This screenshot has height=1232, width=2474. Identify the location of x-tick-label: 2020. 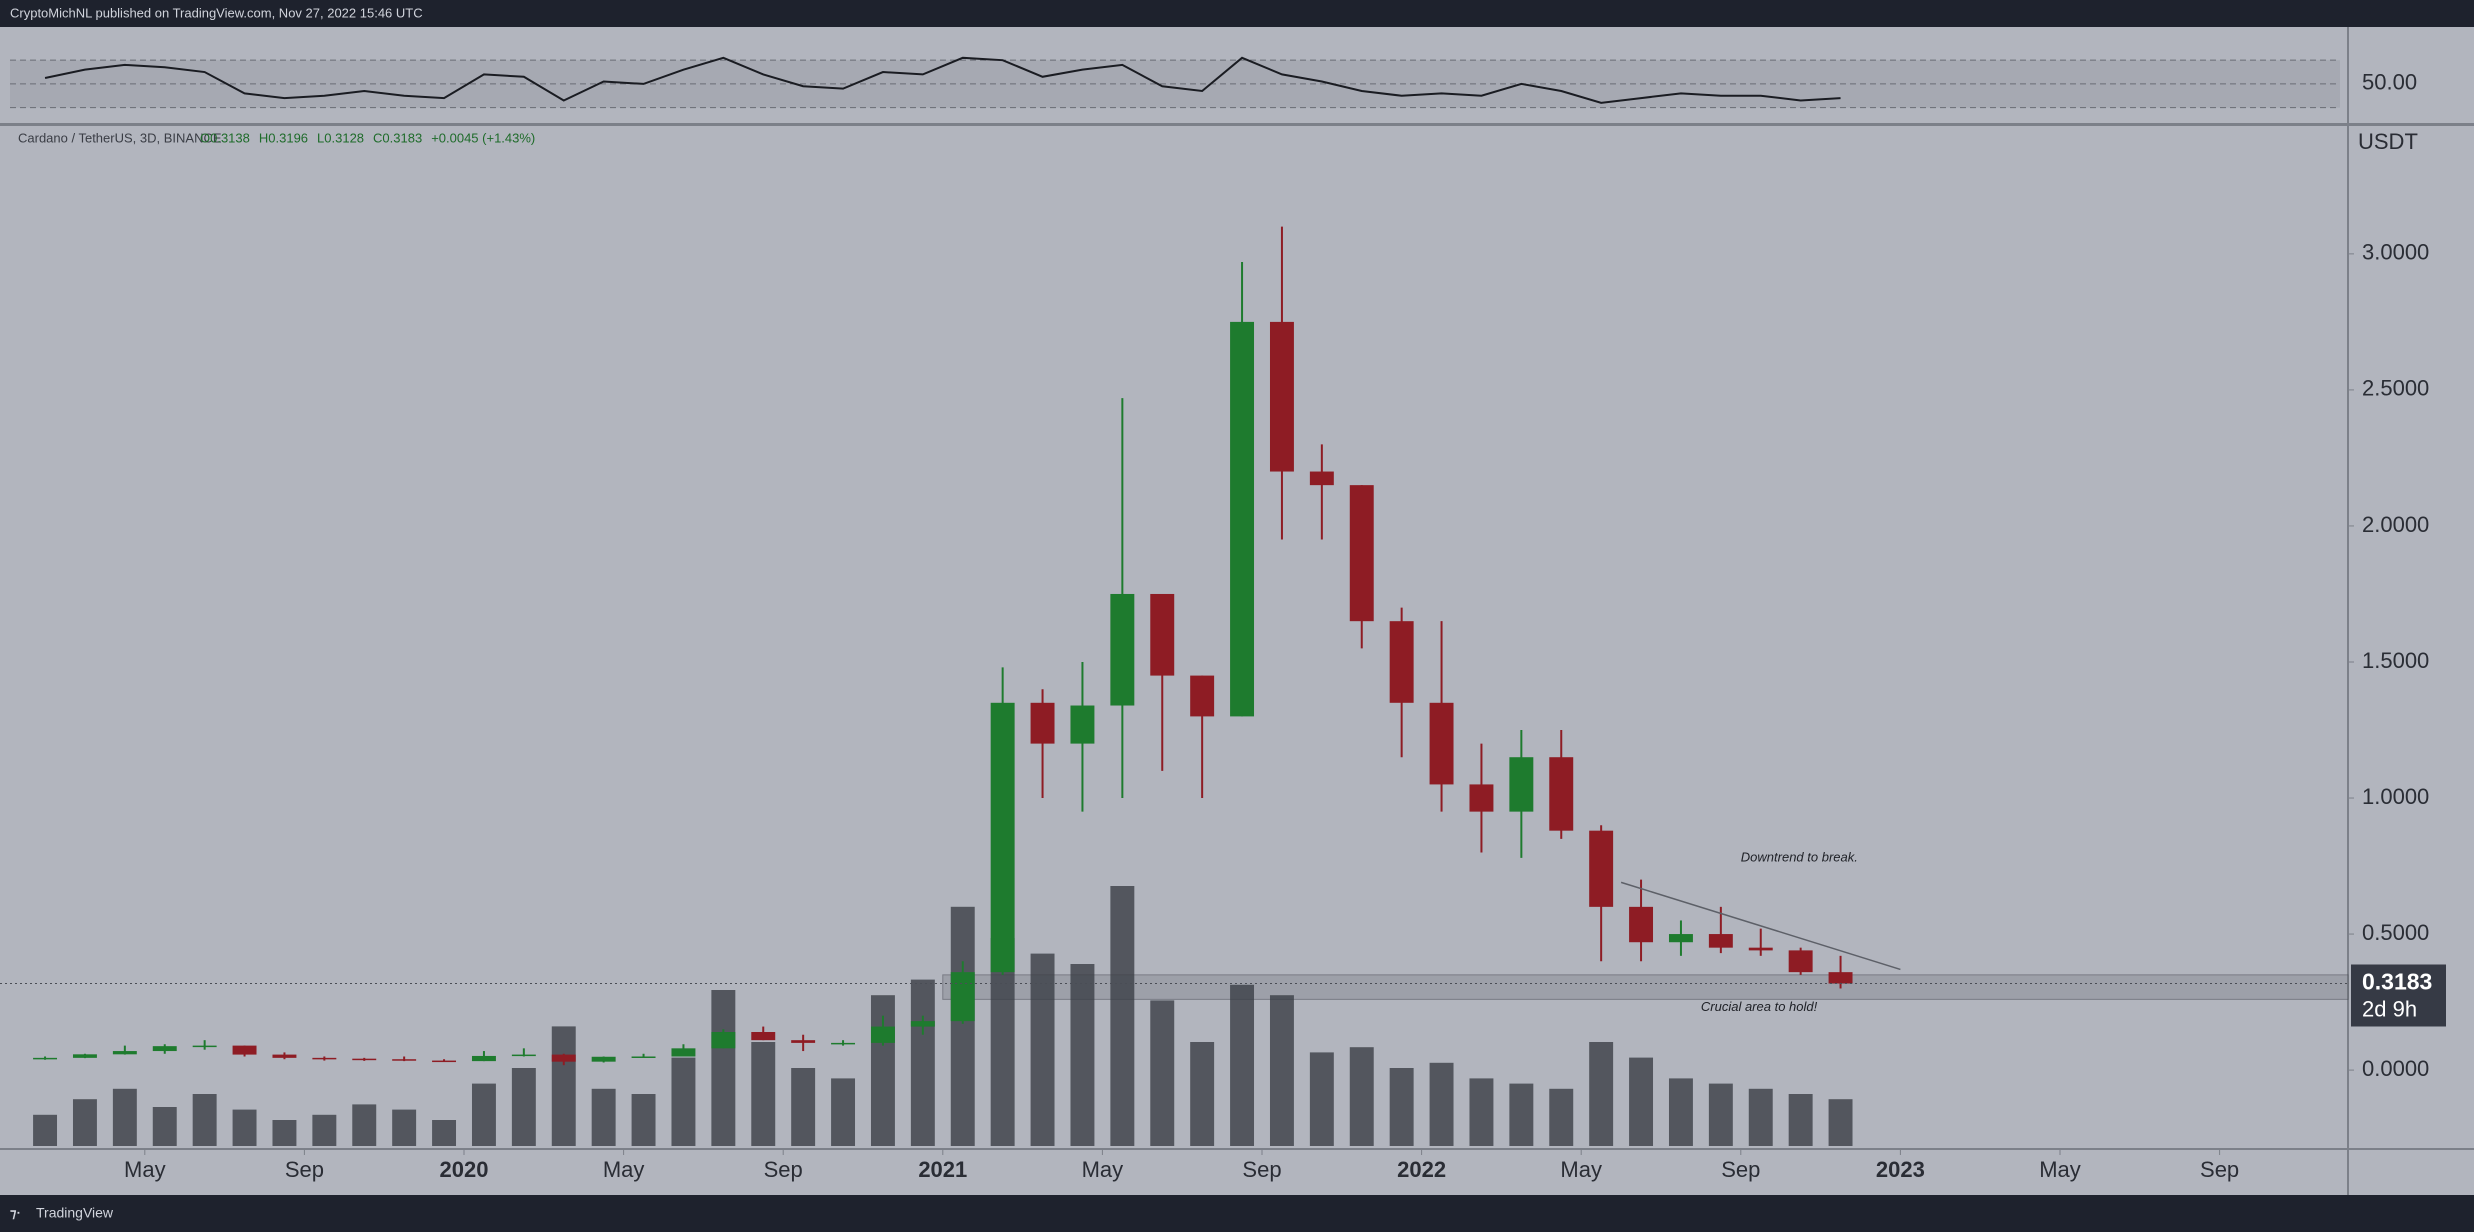
(464, 1169).